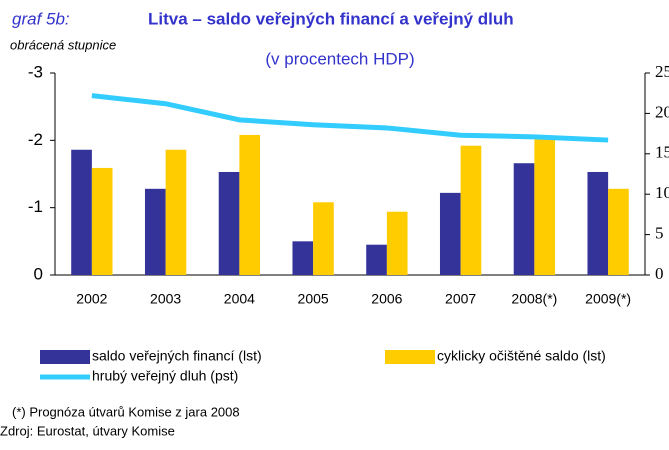 The height and width of the screenshot is (450, 669). I want to click on x-tick-label: 2006, so click(386, 299).